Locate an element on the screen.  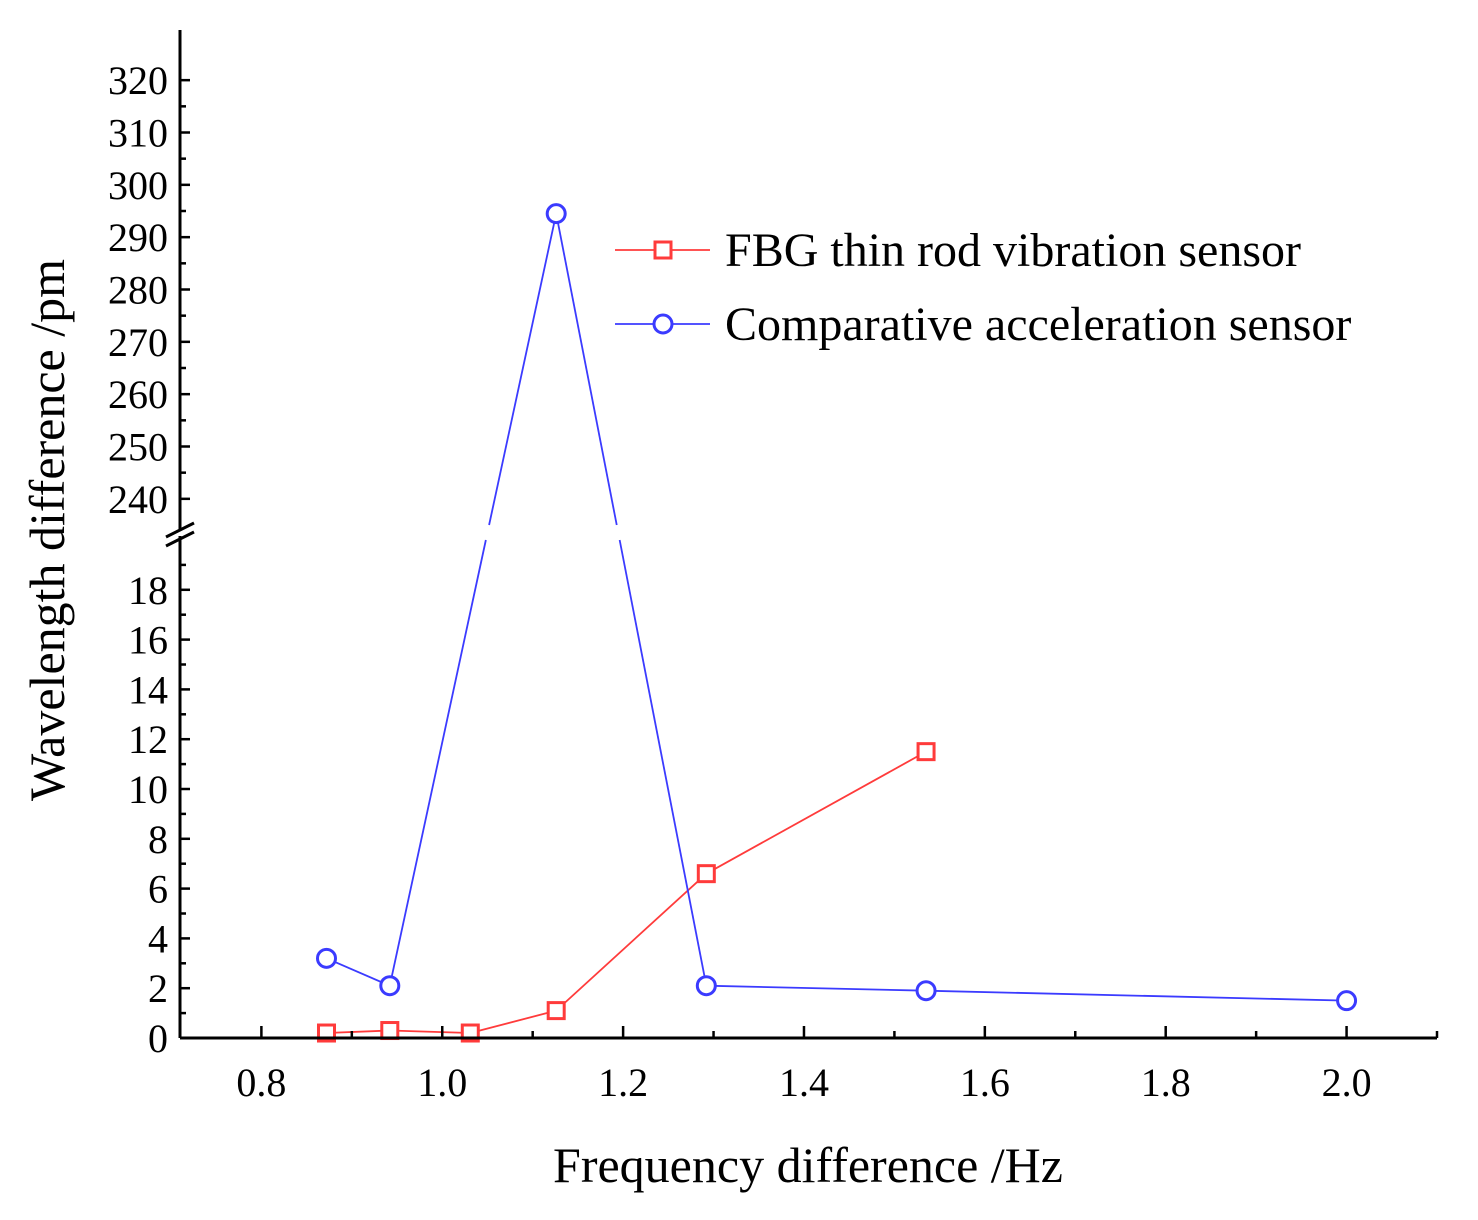
y-tick-label-lower-8: 8 is located at coordinates (158, 839).